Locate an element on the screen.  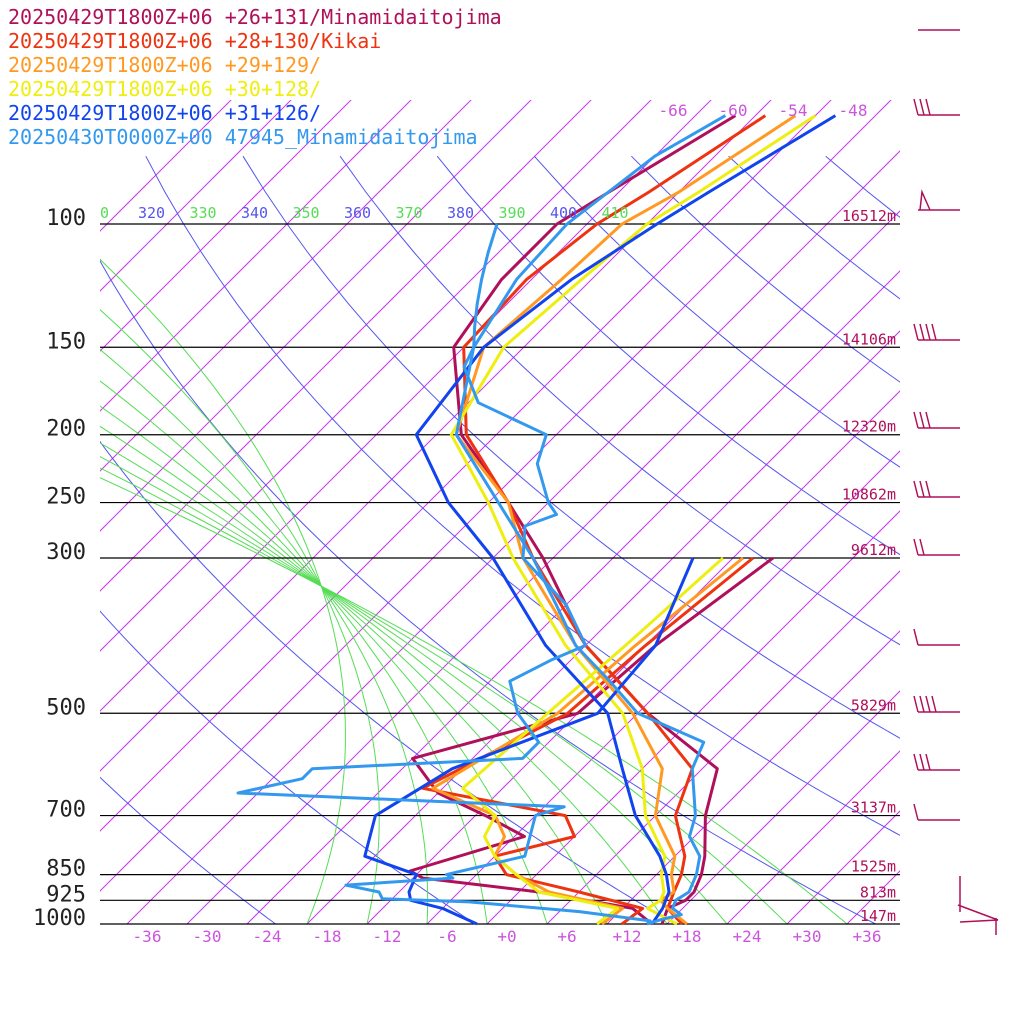
temp-tick-label: +0 is located at coordinates (506, 936).